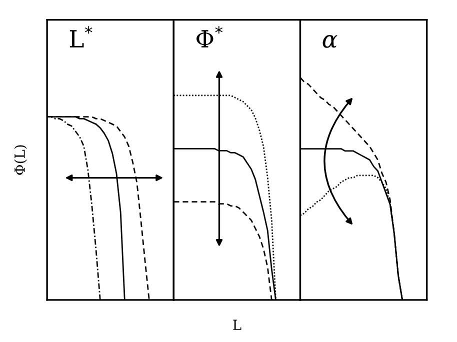 This screenshot has width=457, height=342. Describe the element at coordinates (81, 37) in the screenshot. I see `chart-title: L$^{*}$` at that location.